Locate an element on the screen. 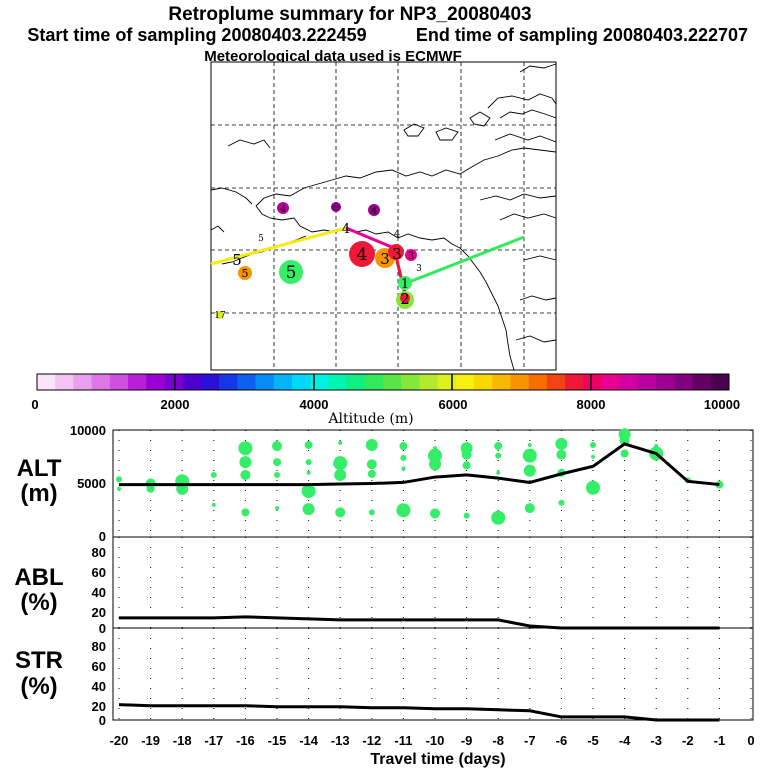  alt-mean-line is located at coordinates (419, 464).